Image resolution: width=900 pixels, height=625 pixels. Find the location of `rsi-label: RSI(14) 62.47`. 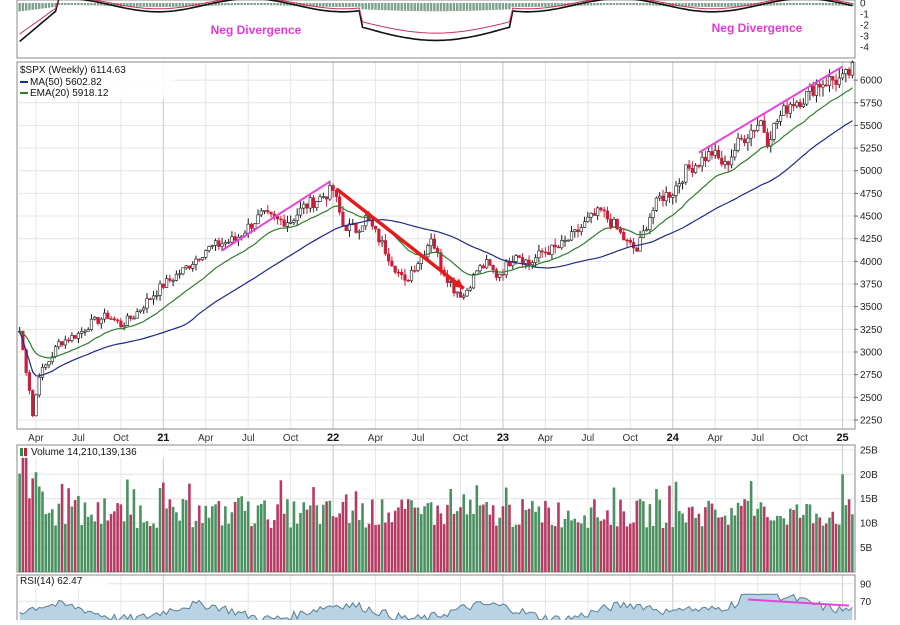

rsi-label: RSI(14) 62.47 is located at coordinates (51, 581).